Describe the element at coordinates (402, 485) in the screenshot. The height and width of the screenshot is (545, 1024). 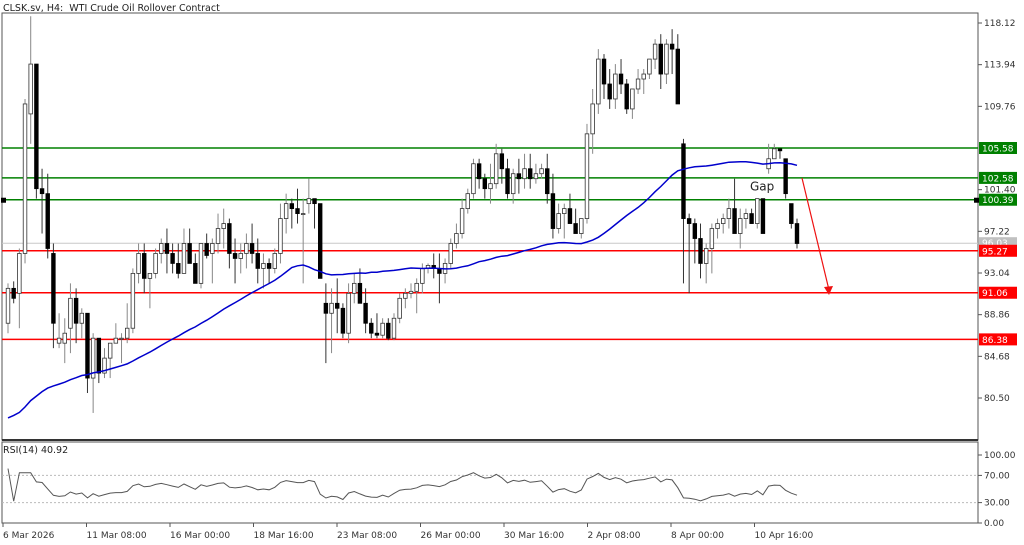
I see `rsi-line` at that location.